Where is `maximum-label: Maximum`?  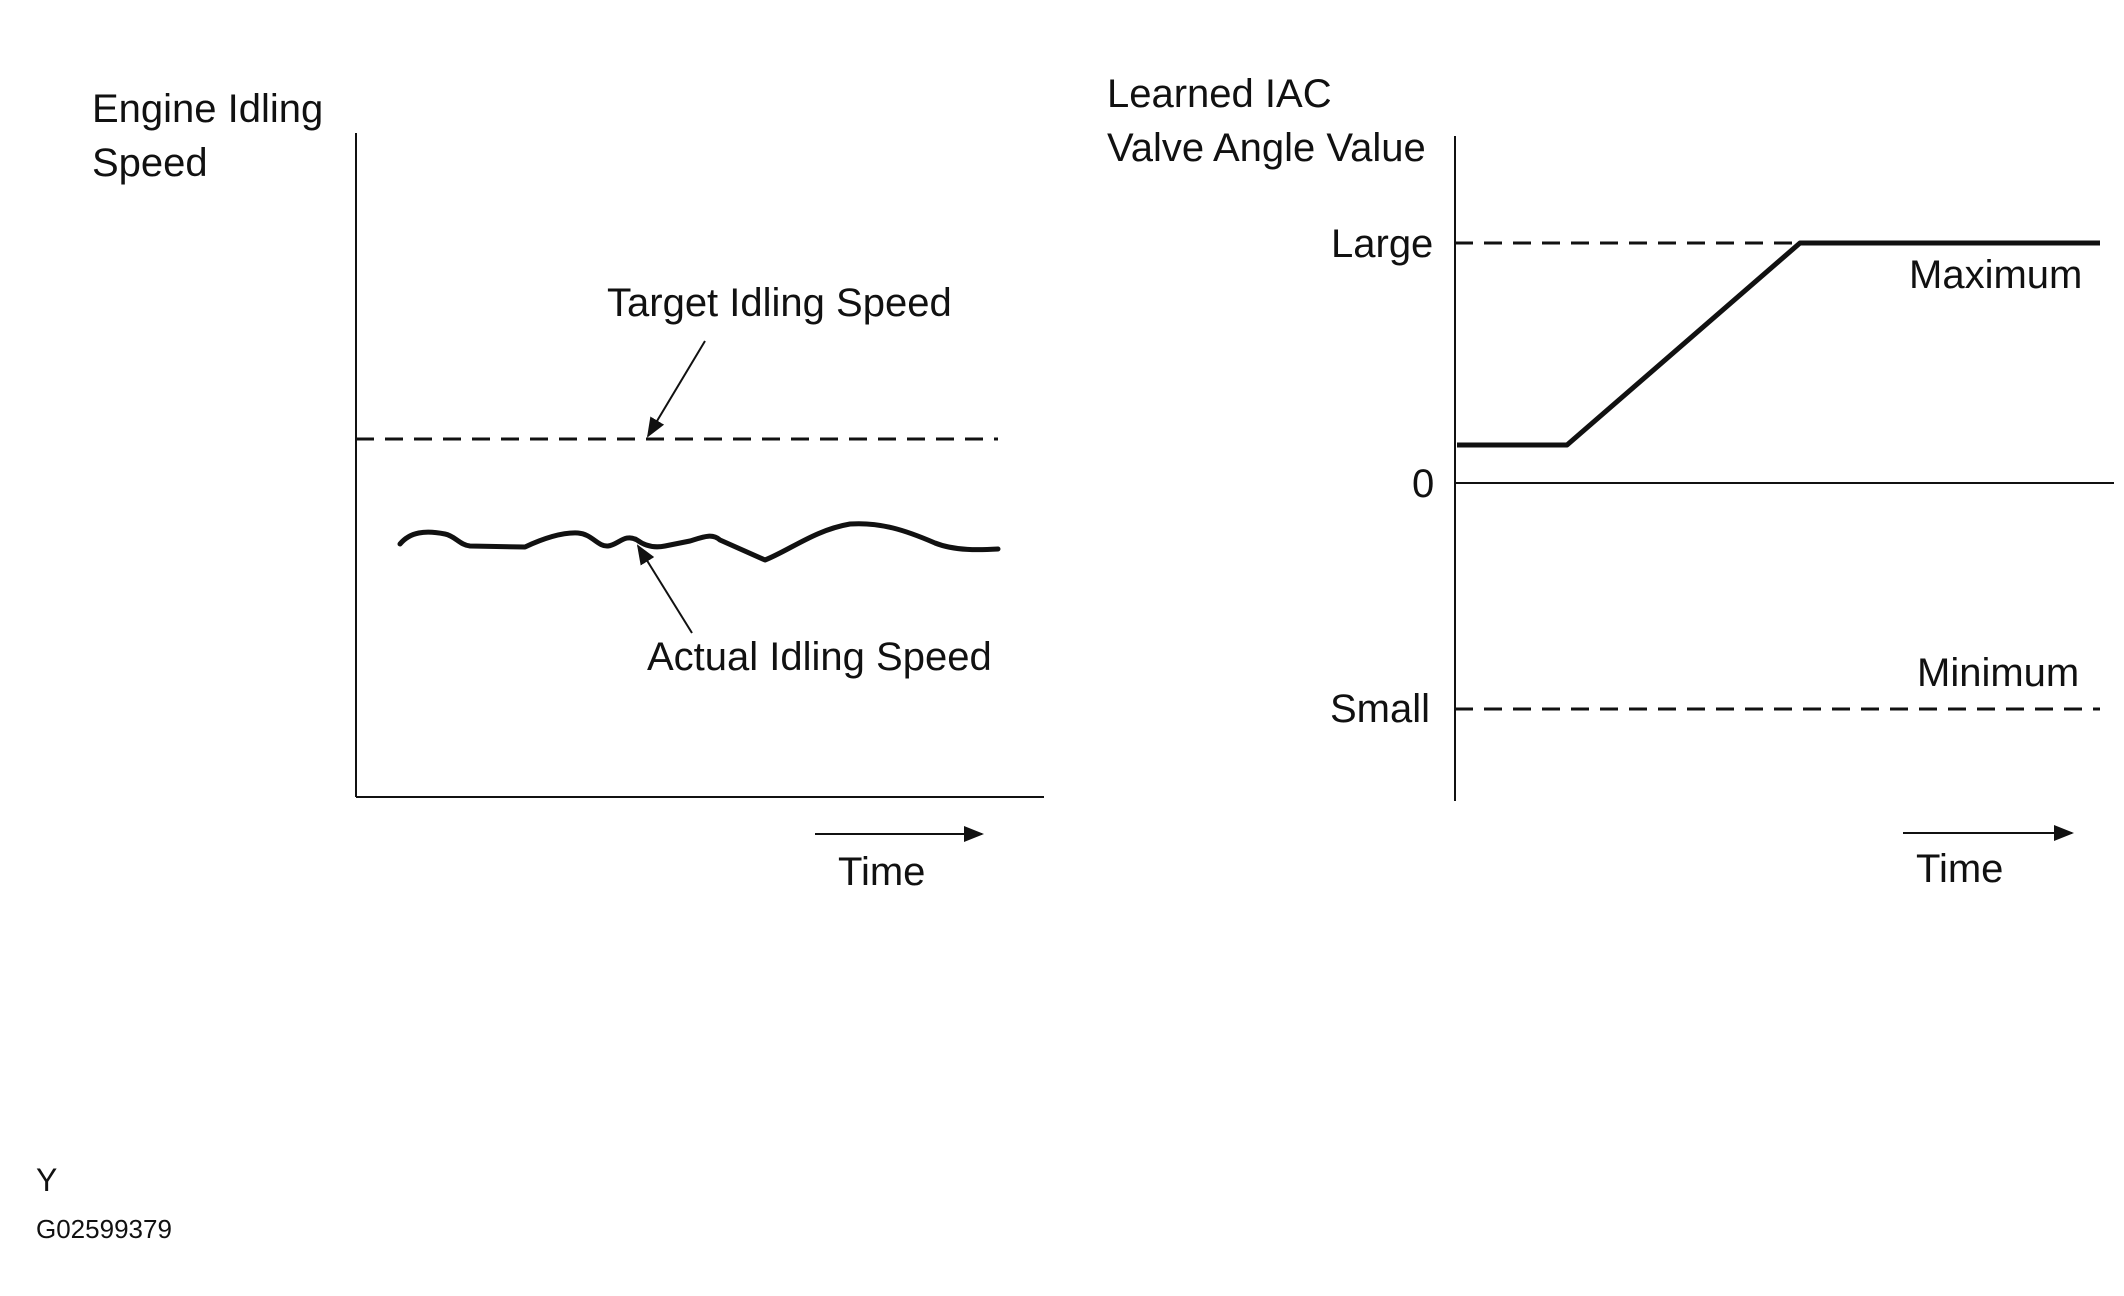
maximum-label: Maximum is located at coordinates (1996, 275).